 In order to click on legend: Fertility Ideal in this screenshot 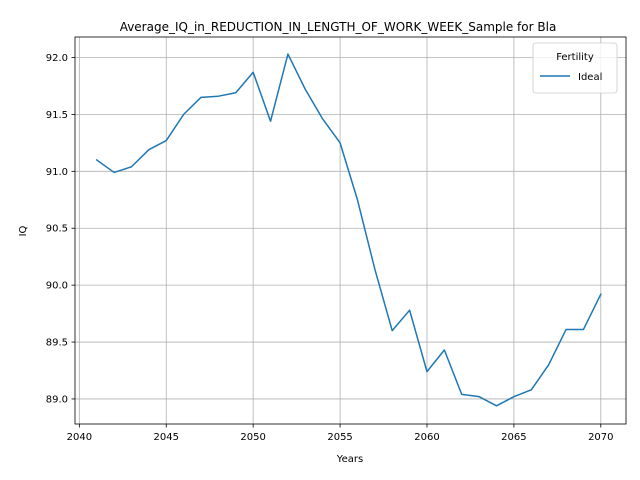, I will do `click(575, 68)`.